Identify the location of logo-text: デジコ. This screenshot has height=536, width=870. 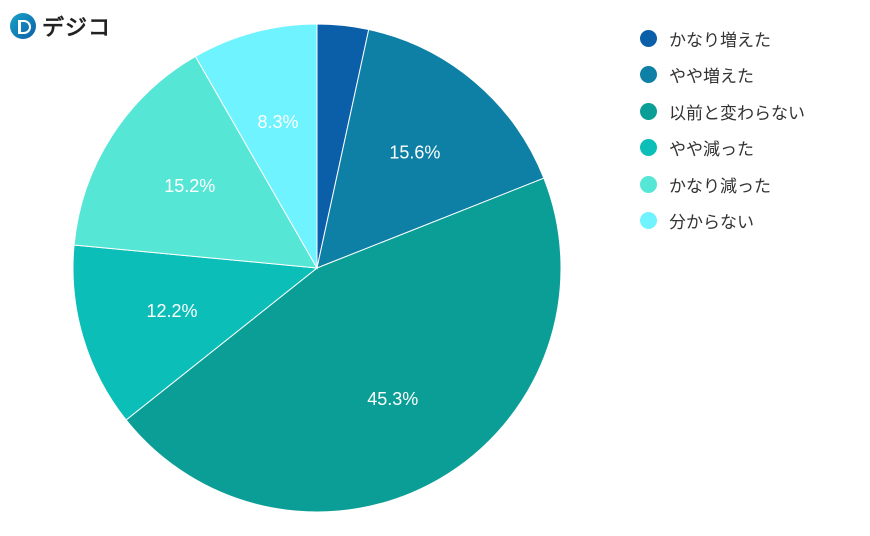
(77, 28).